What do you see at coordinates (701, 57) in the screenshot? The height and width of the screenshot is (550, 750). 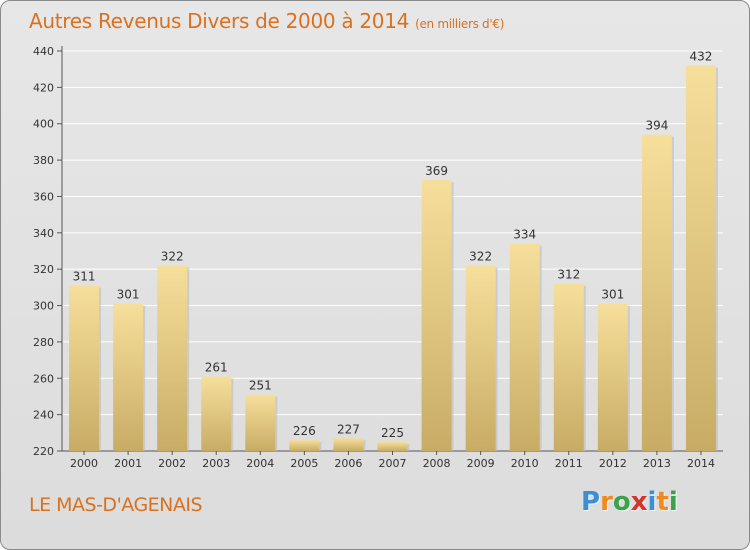 I see `data-label: 432` at bounding box center [701, 57].